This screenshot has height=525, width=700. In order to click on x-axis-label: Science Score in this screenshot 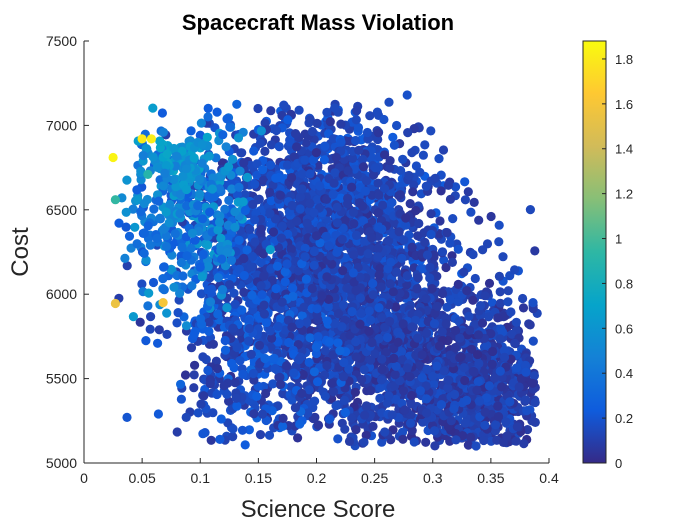, I will do `click(318, 509)`.